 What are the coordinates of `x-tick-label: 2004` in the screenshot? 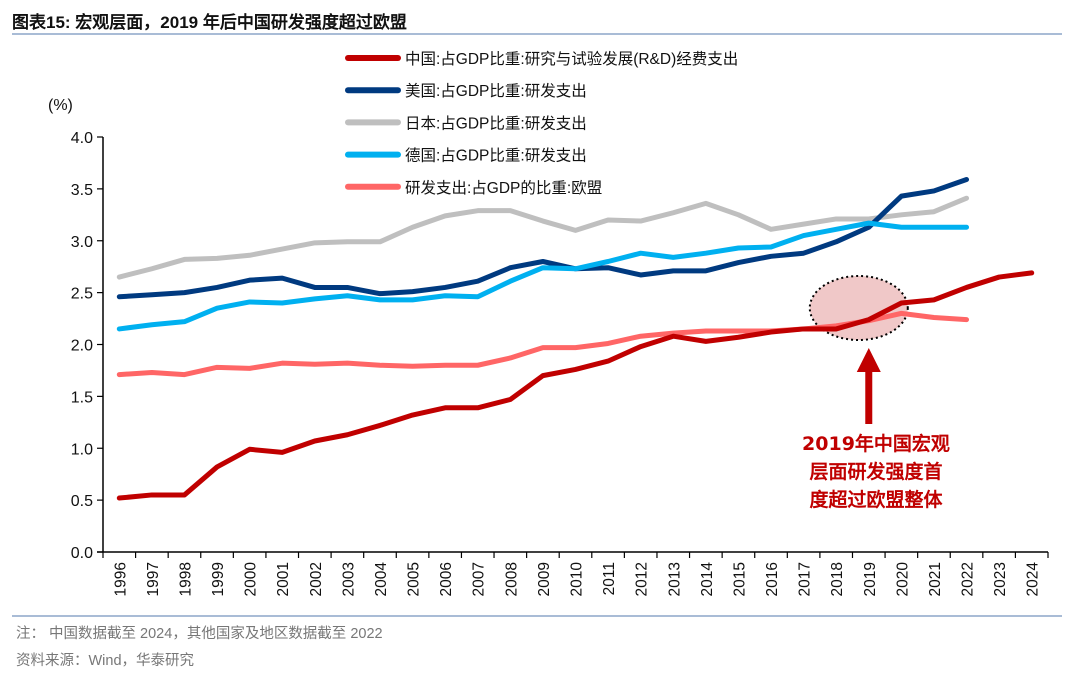 It's located at (381, 579).